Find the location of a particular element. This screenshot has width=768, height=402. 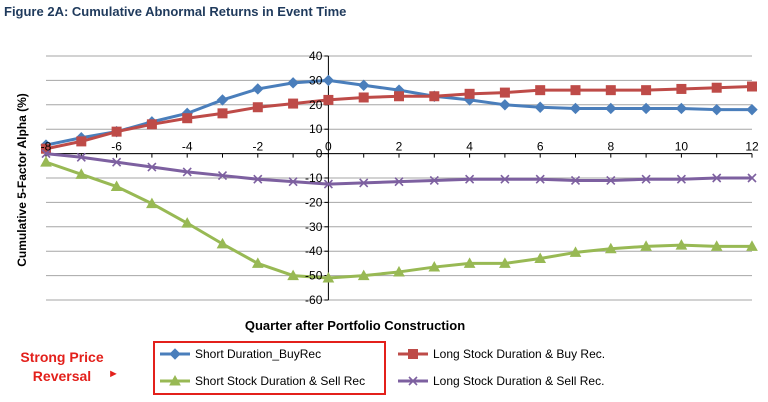

legend-label: Short Duration_BuyRec is located at coordinates (258, 354).